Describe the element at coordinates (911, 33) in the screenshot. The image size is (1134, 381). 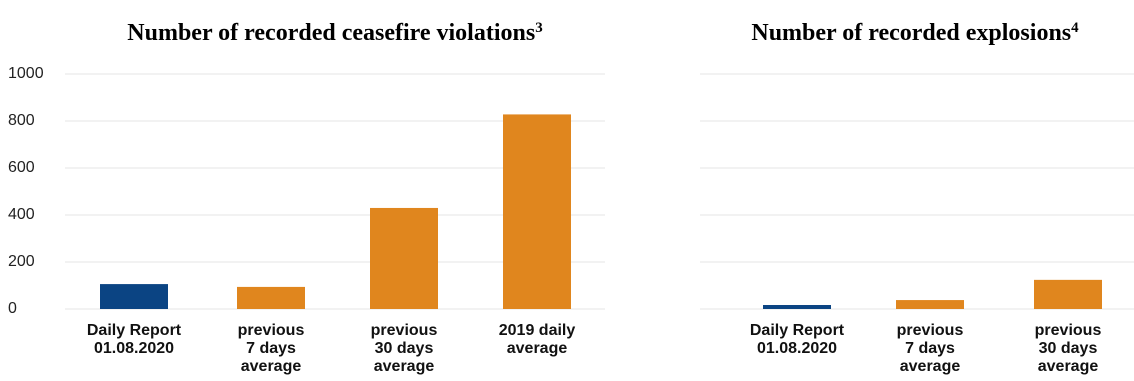
I see `title-text: Number of recorded explosions` at that location.